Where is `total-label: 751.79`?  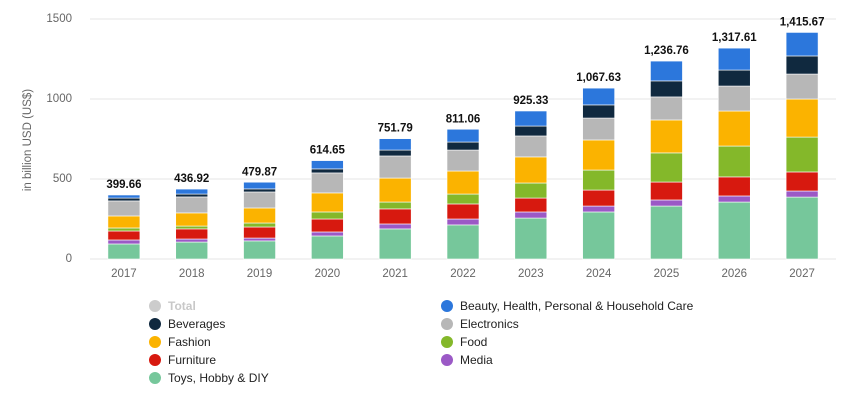
total-label: 751.79 is located at coordinates (395, 129).